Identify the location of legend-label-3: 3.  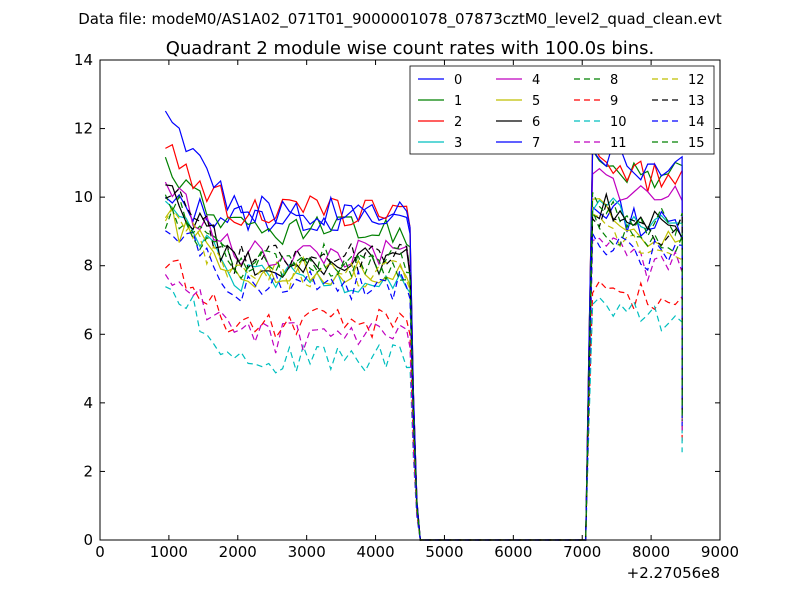
(458, 143).